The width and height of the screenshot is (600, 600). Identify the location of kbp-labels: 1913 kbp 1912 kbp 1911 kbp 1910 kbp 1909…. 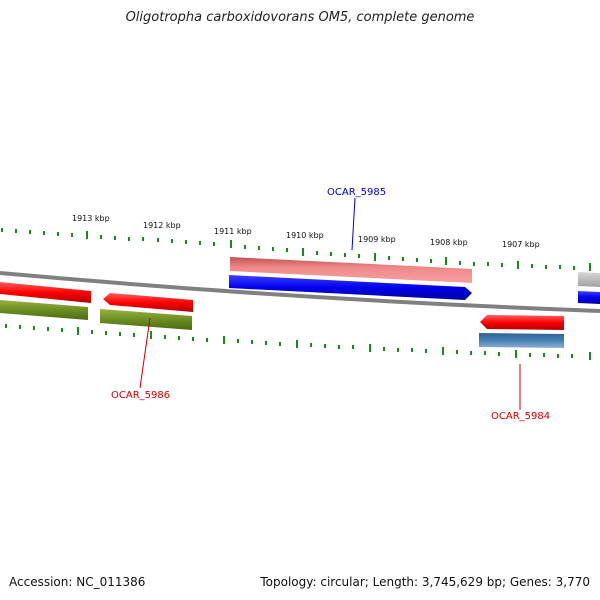
(306, 231).